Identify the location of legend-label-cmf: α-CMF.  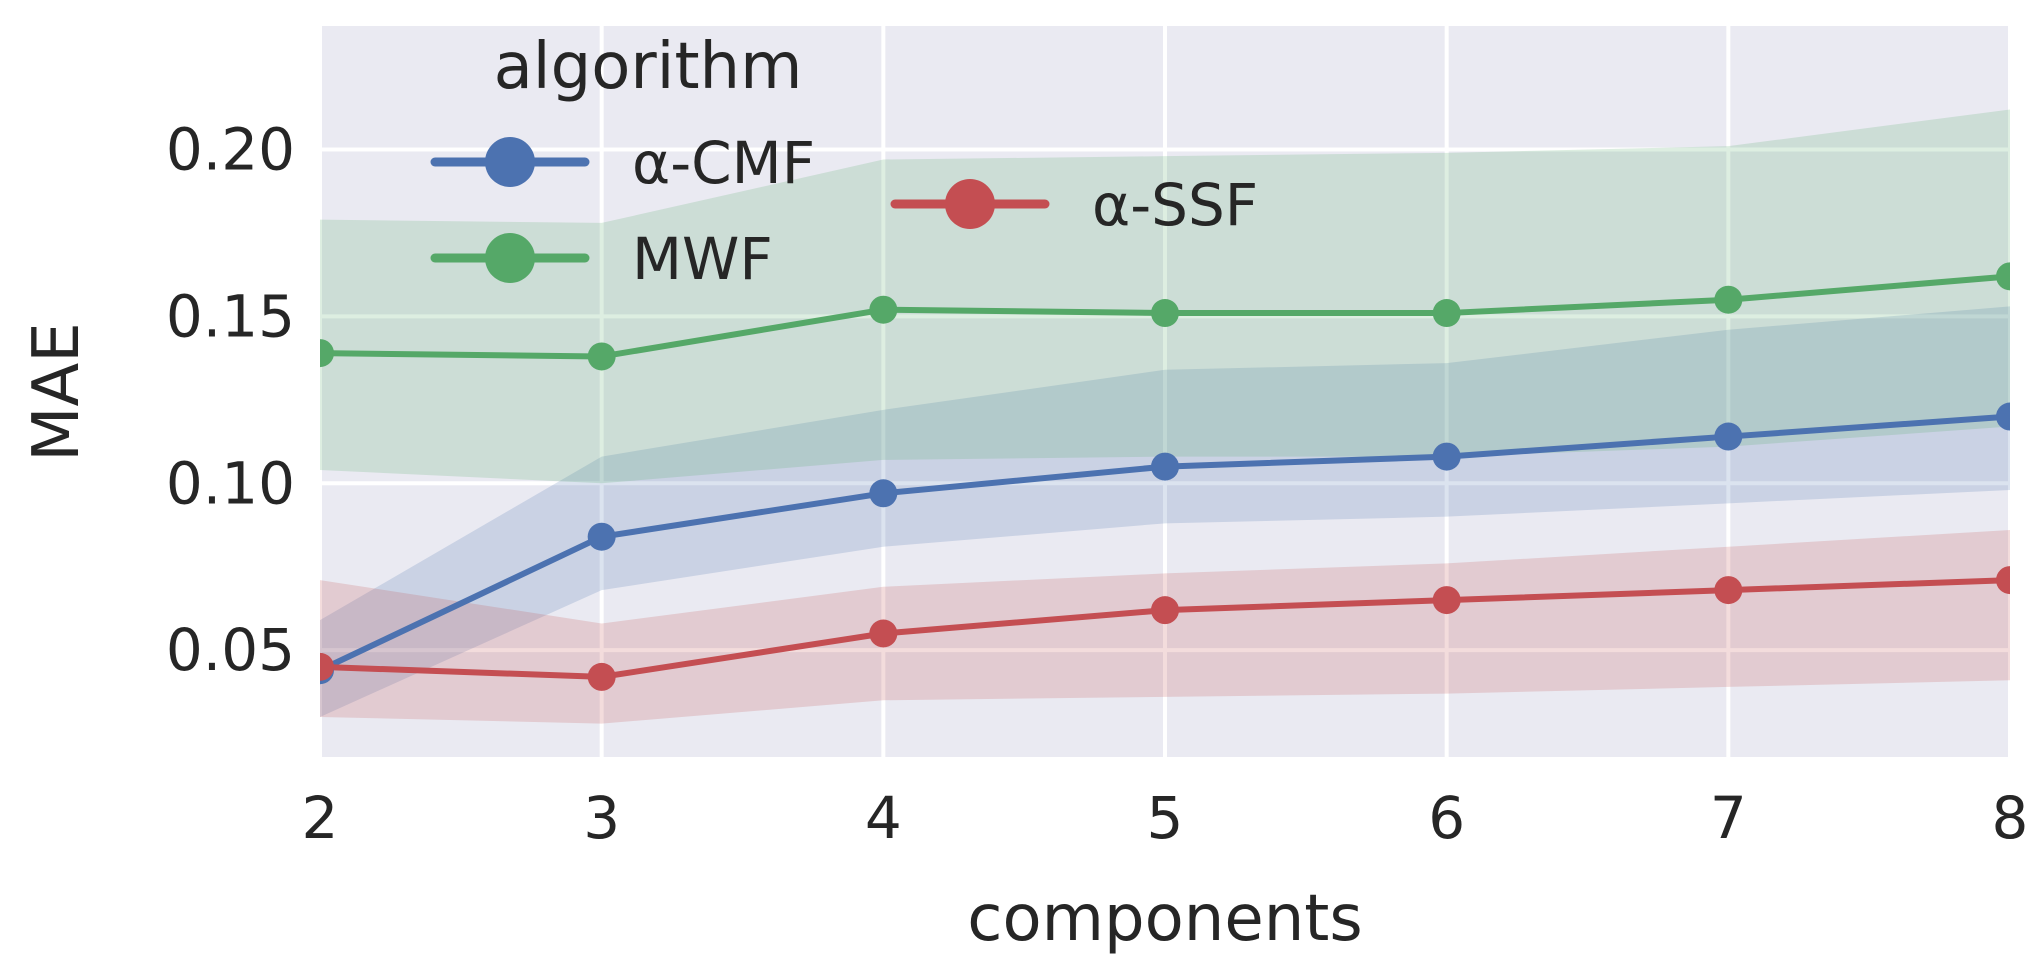
(723, 163).